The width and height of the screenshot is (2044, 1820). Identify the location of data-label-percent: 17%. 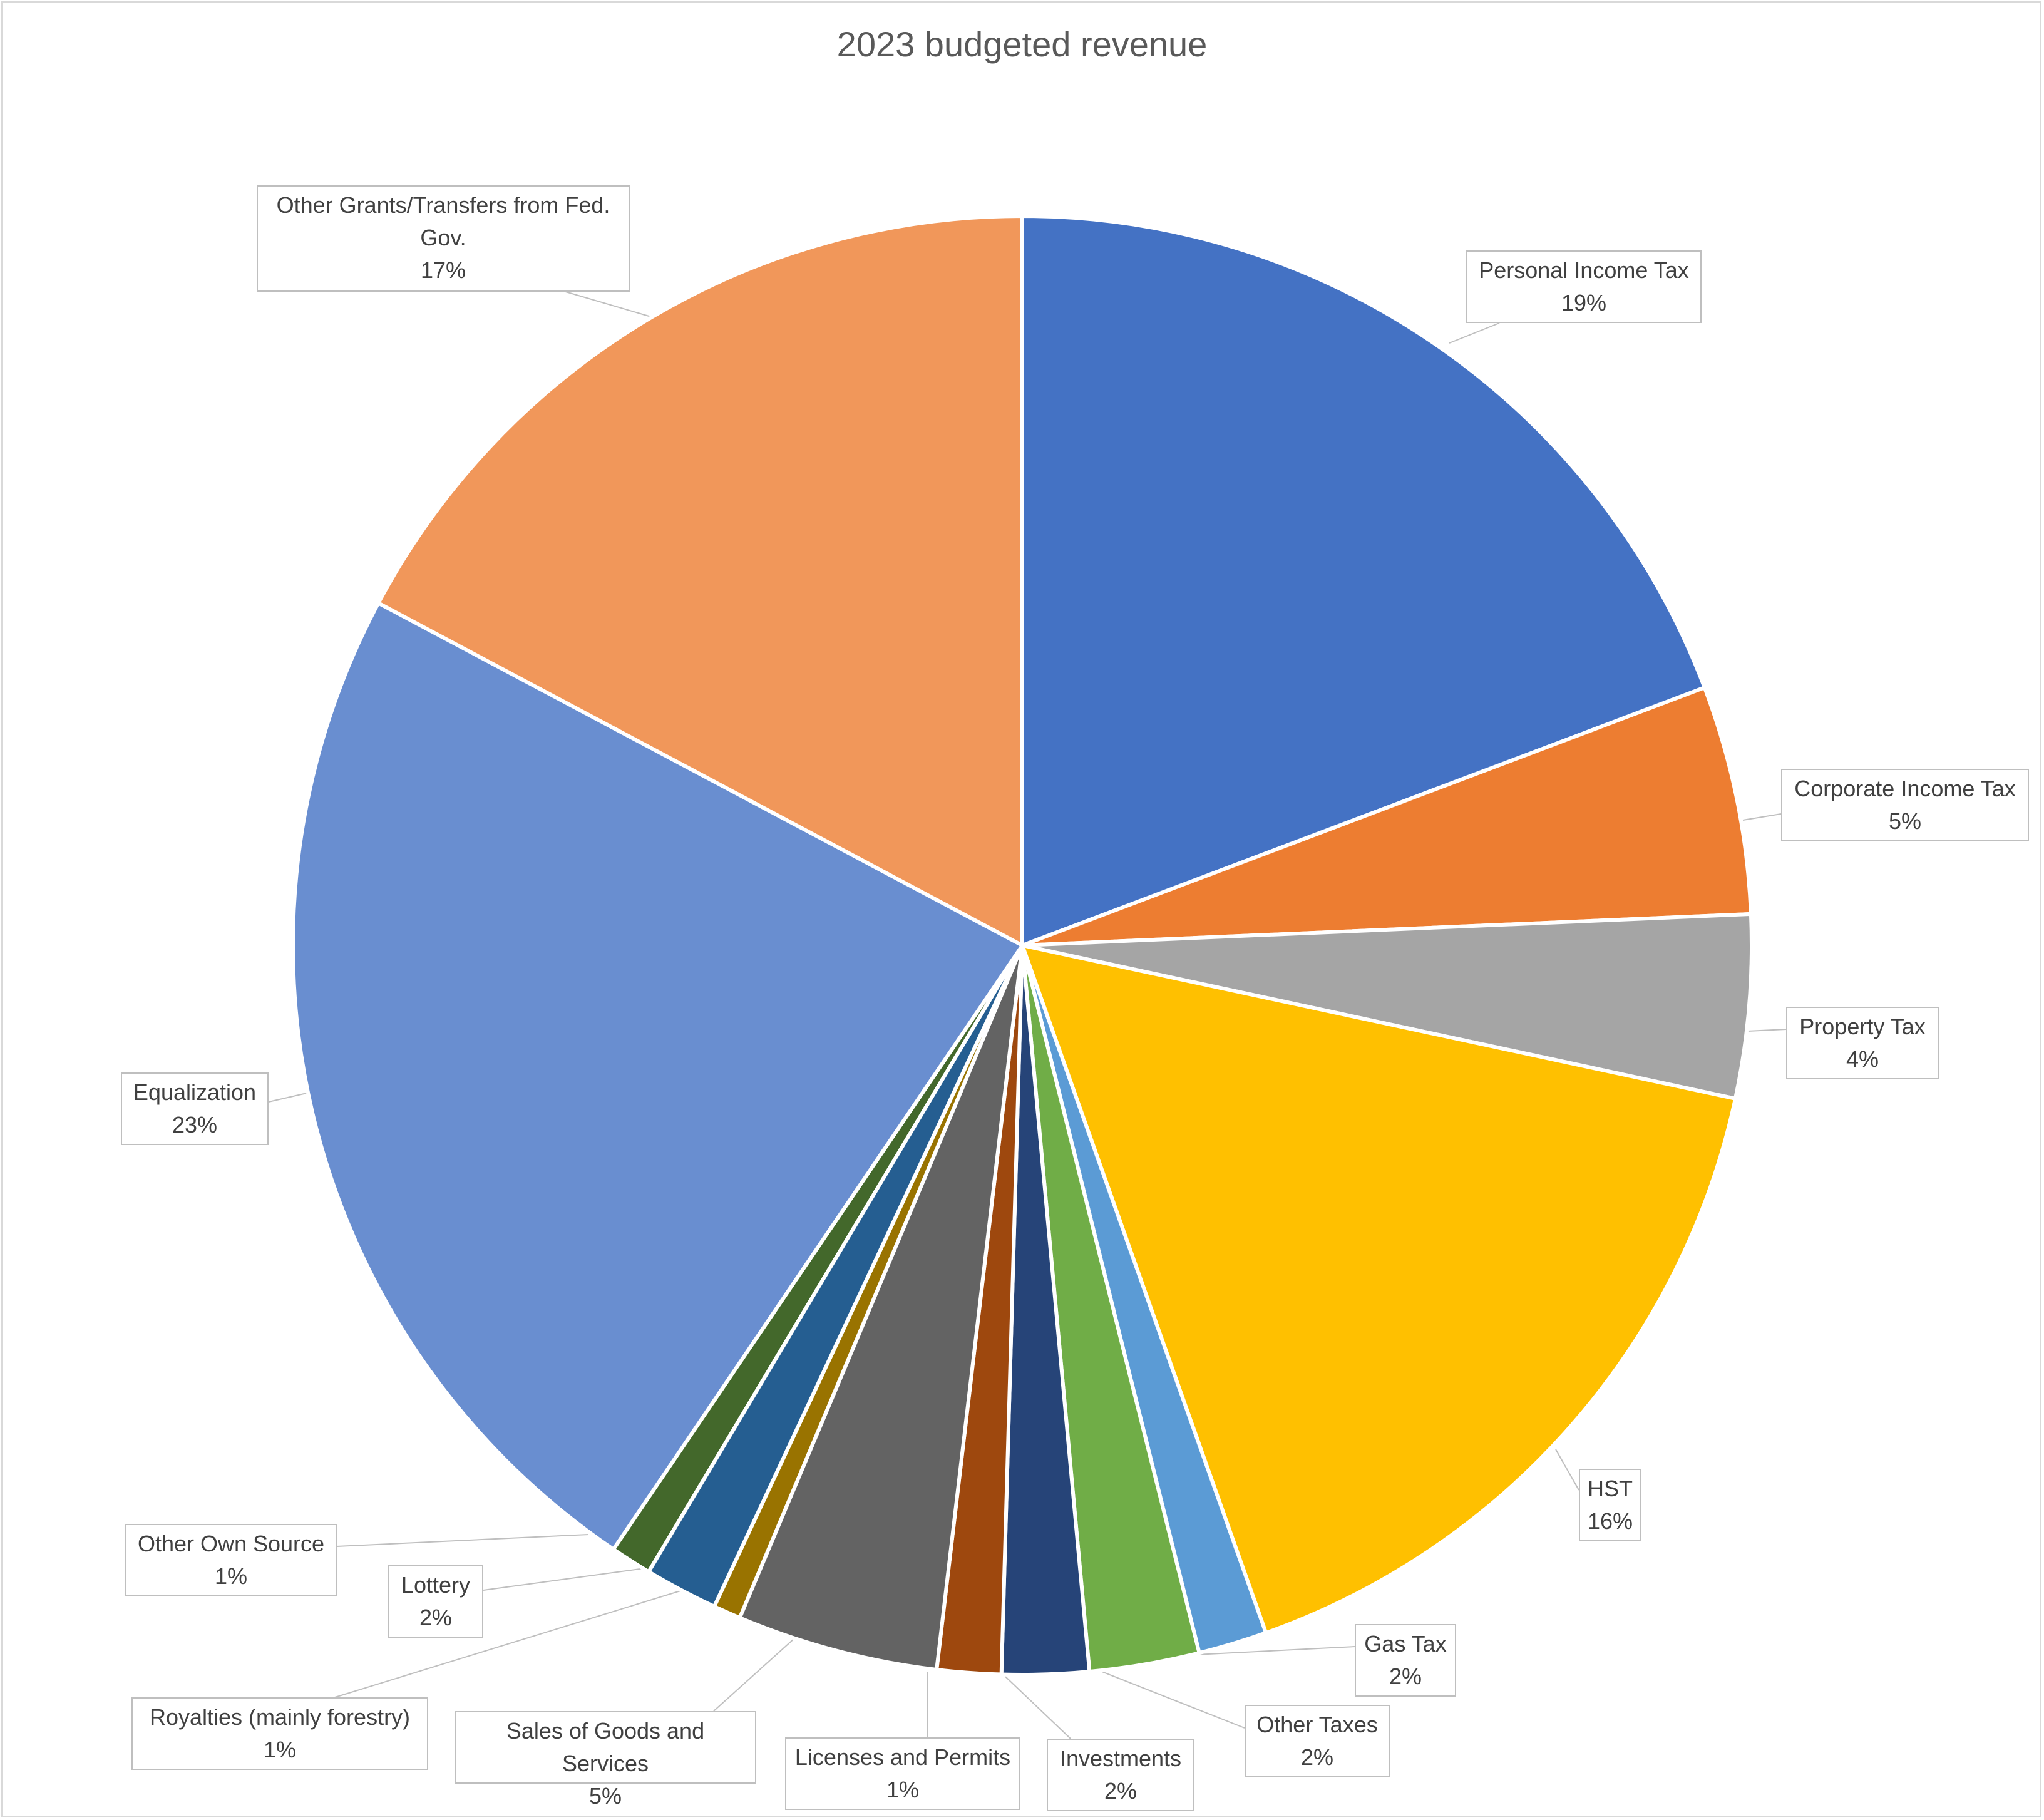
(443, 270).